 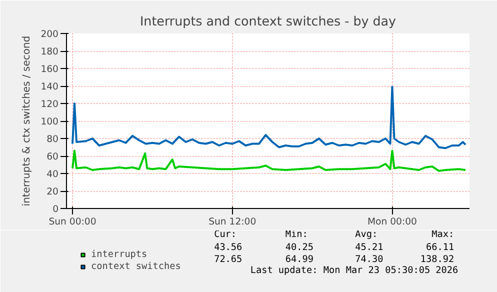 What do you see at coordinates (269, 161) in the screenshot?
I see `line-series` at bounding box center [269, 161].